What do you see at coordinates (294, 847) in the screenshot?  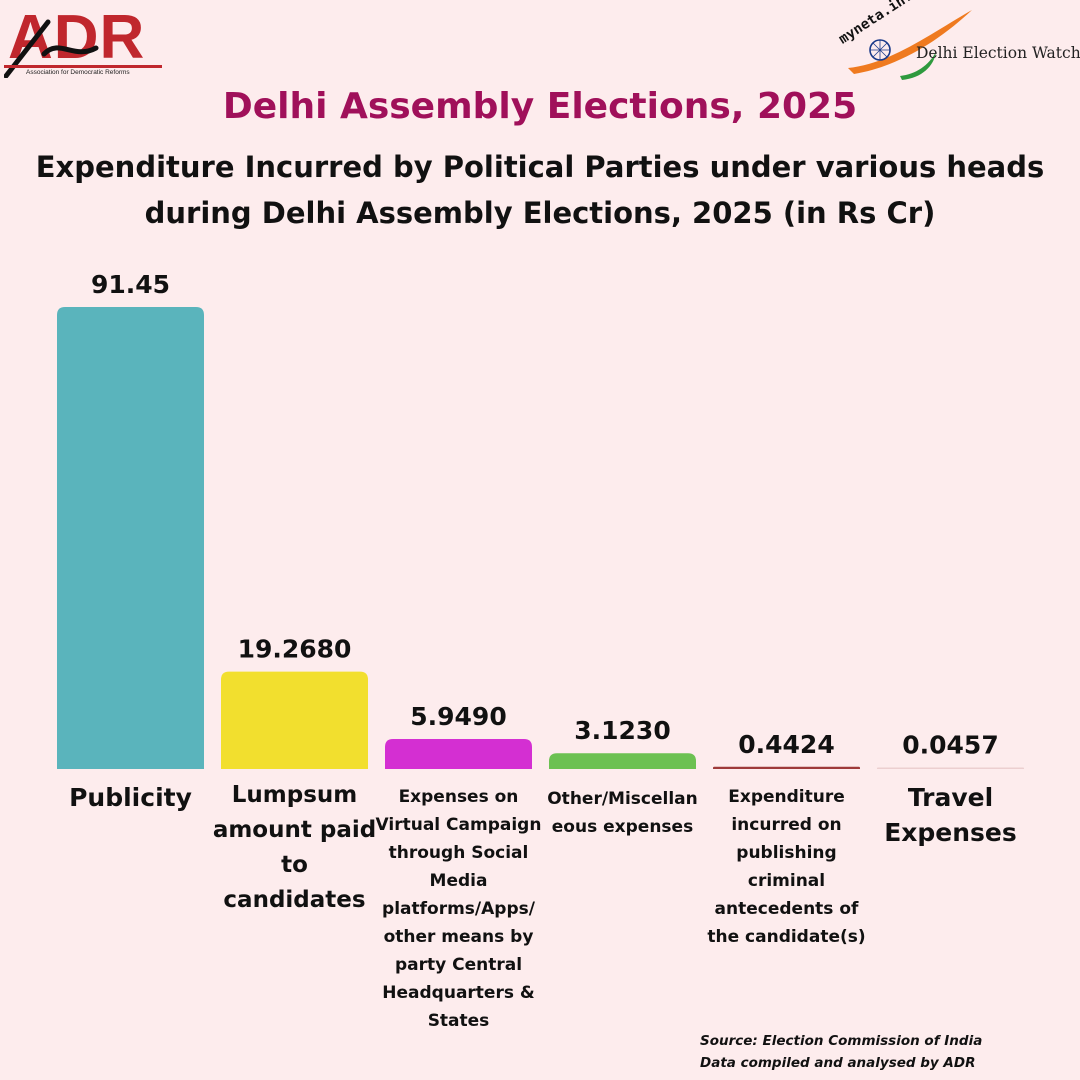 I see `category-label-1: Lumpsum amount paid to candidates` at bounding box center [294, 847].